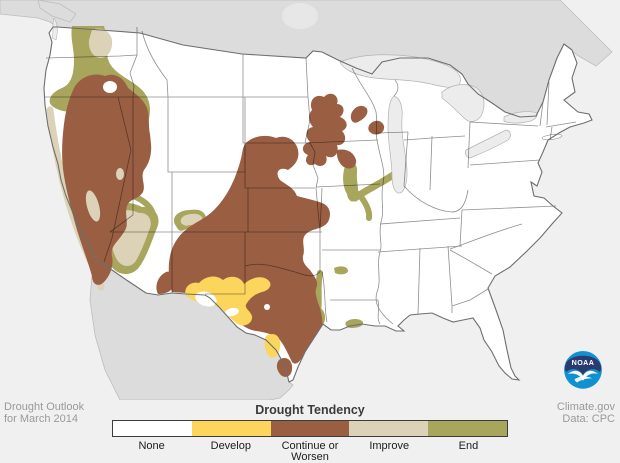 This screenshot has height=463, width=620. I want to click on vancouver-island, so click(57, 11).